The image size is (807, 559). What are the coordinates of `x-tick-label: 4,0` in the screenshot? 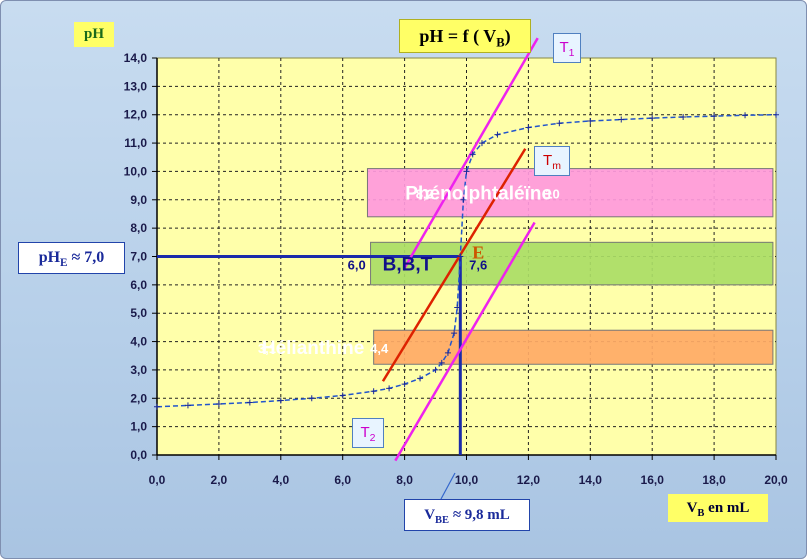 It's located at (280, 480).